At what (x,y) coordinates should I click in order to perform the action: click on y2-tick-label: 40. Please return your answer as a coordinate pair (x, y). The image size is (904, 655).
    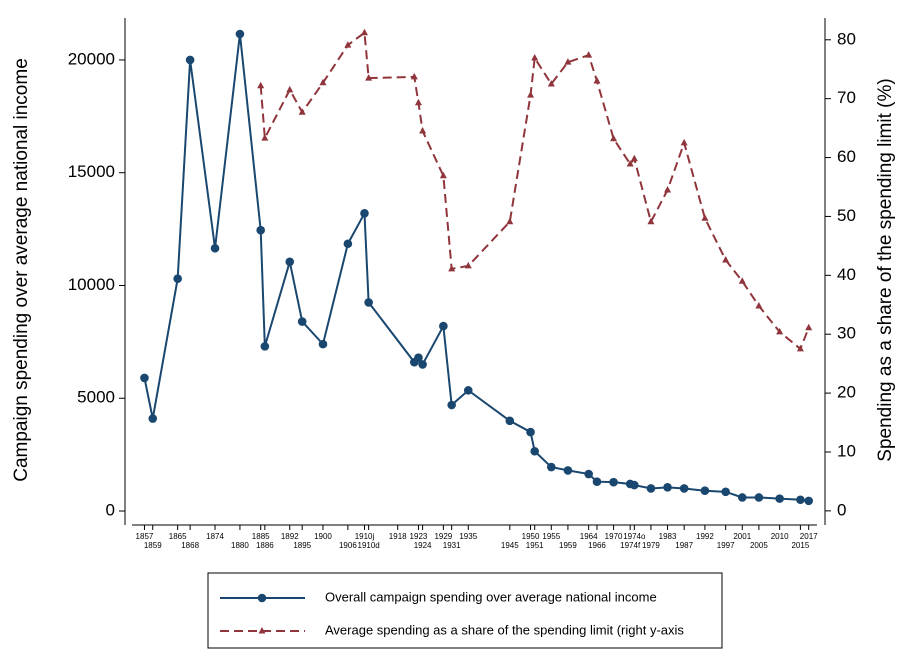
    Looking at the image, I should click on (846, 274).